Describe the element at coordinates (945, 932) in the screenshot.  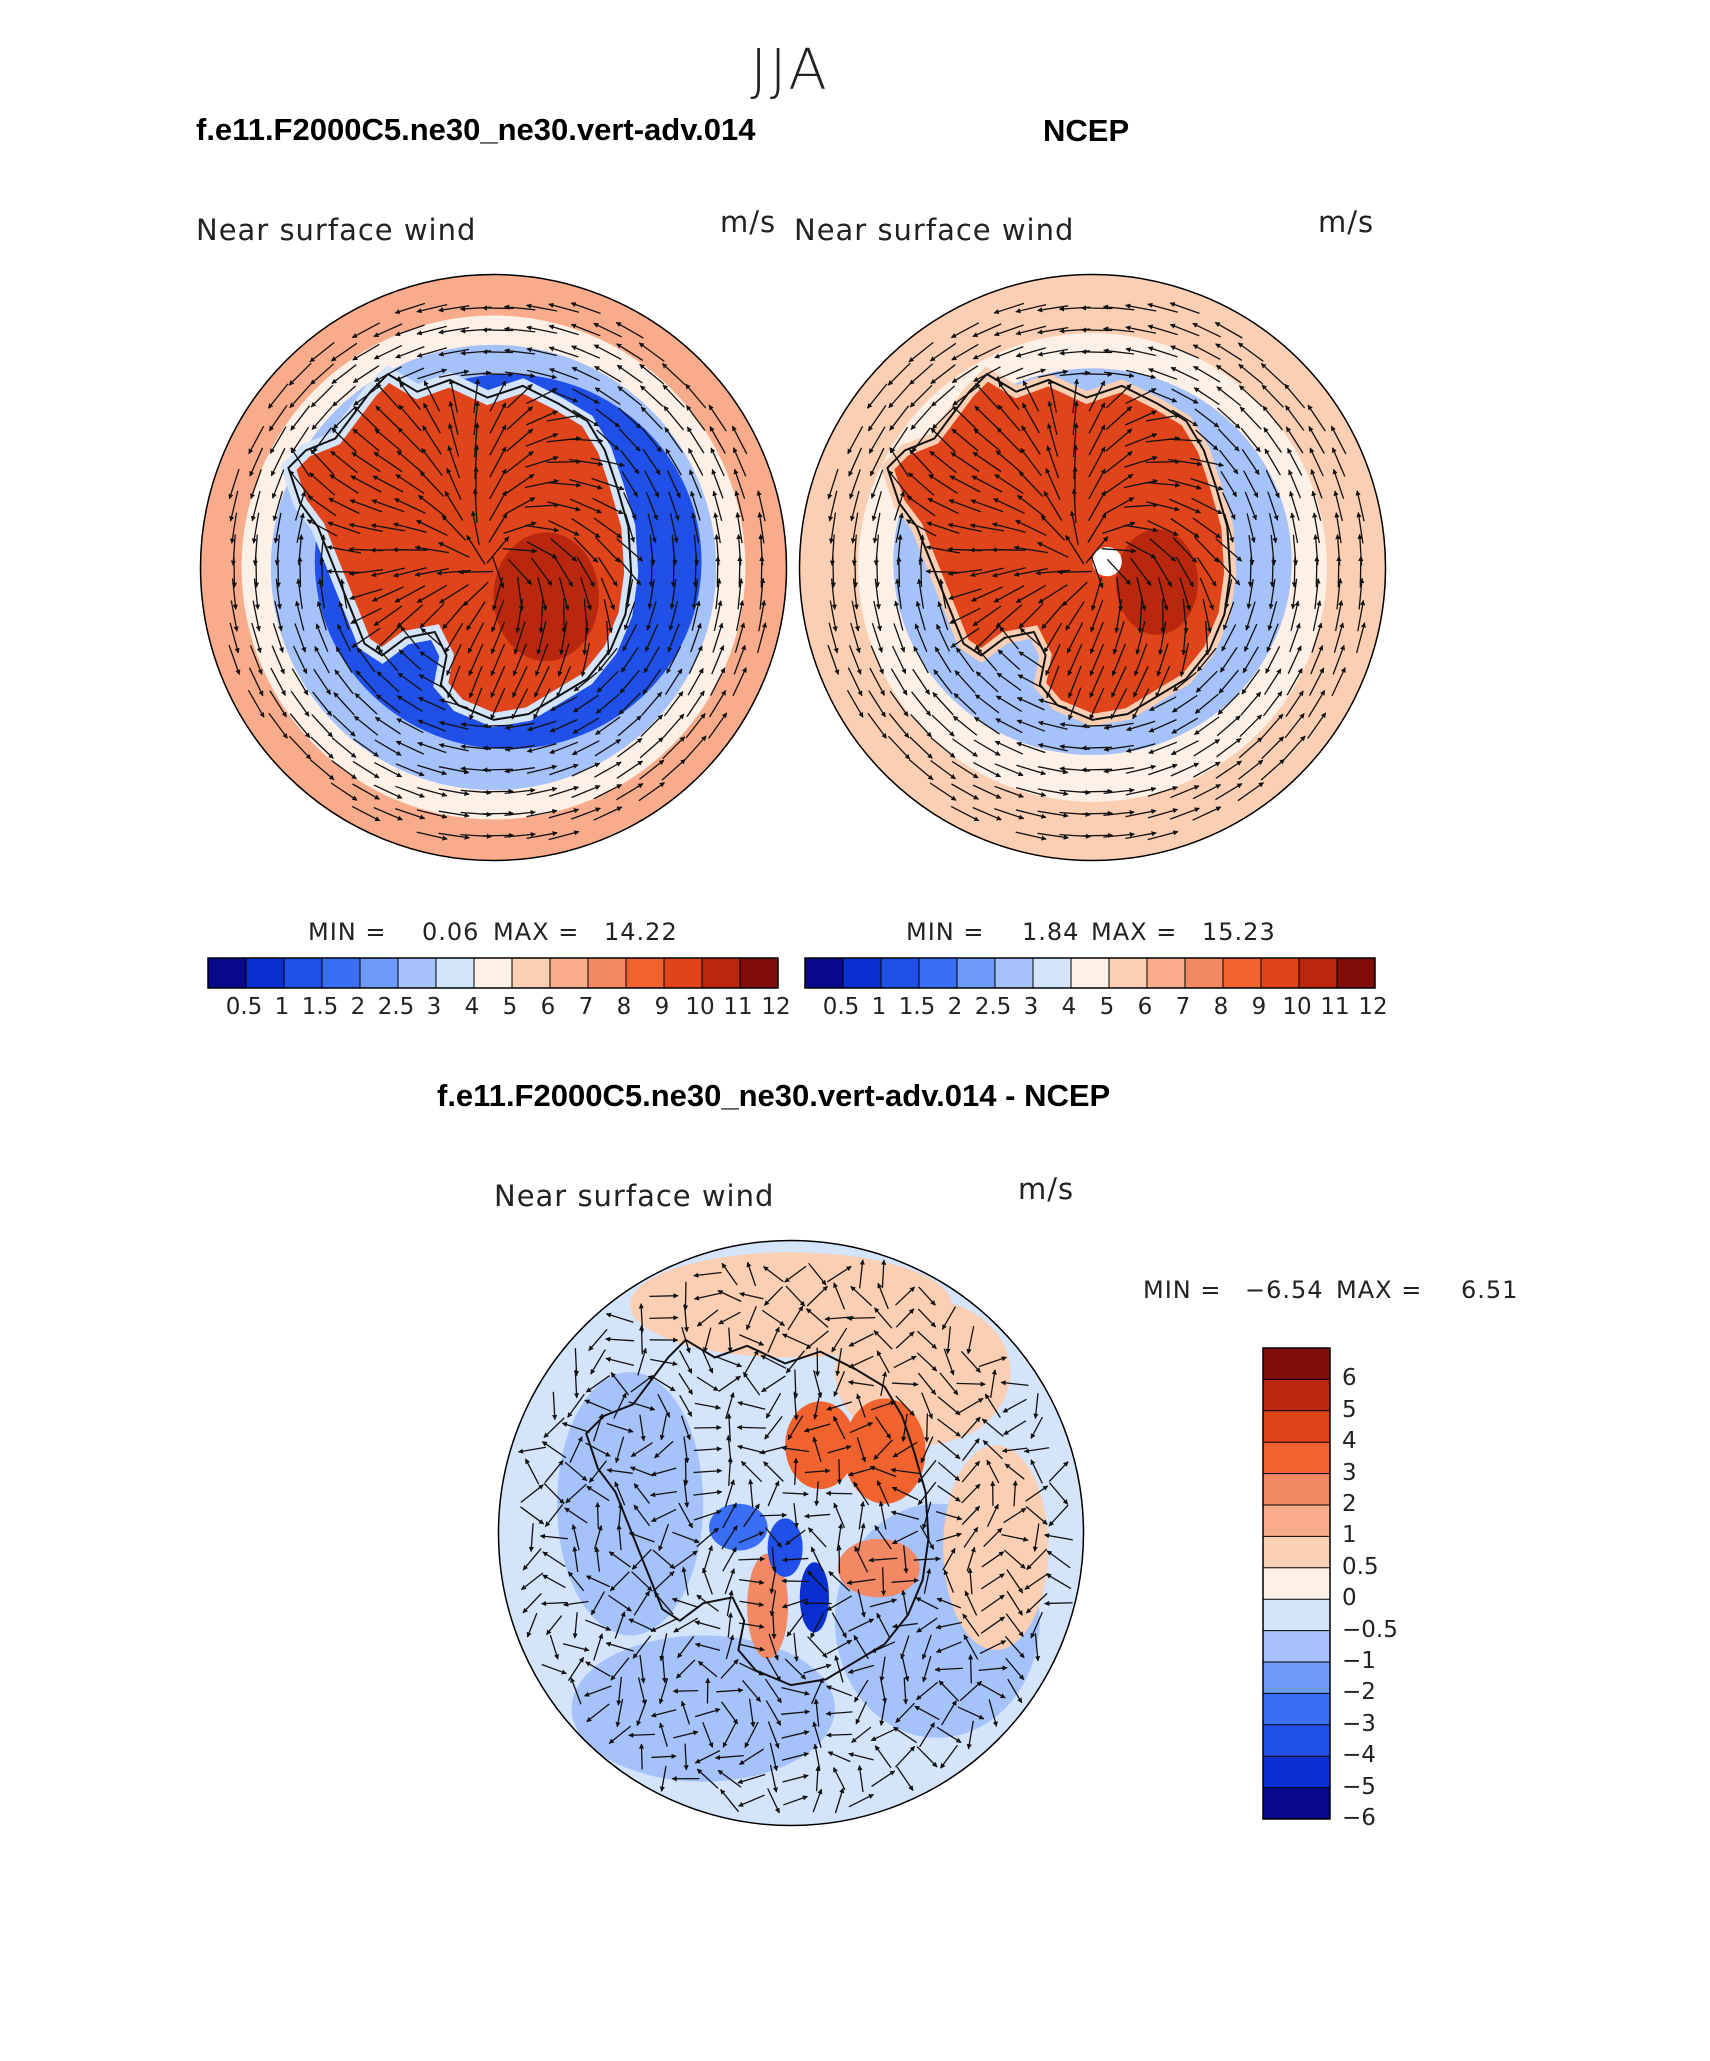
I see `obs-min-label: MIN =` at that location.